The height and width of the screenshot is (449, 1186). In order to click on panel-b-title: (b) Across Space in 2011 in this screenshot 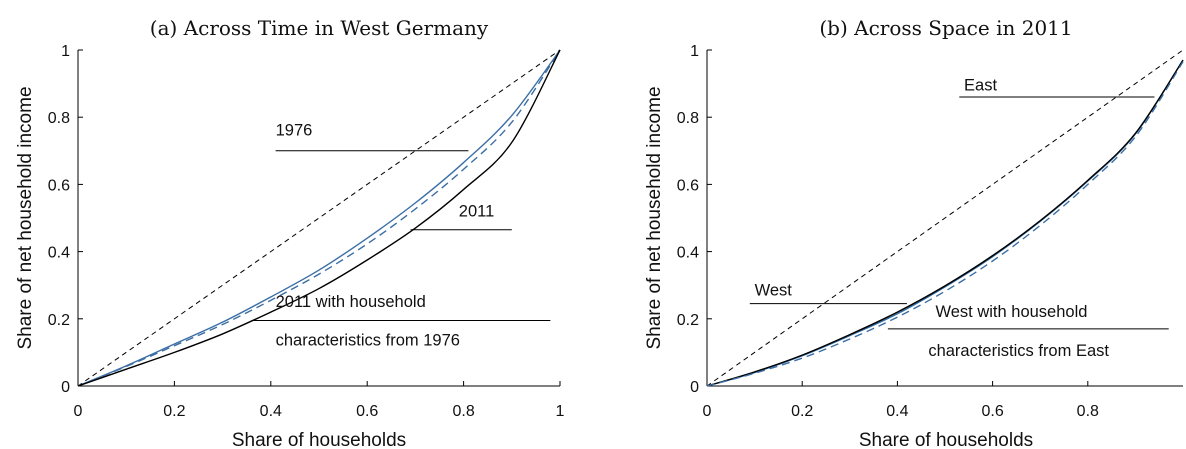, I will do `click(945, 28)`.